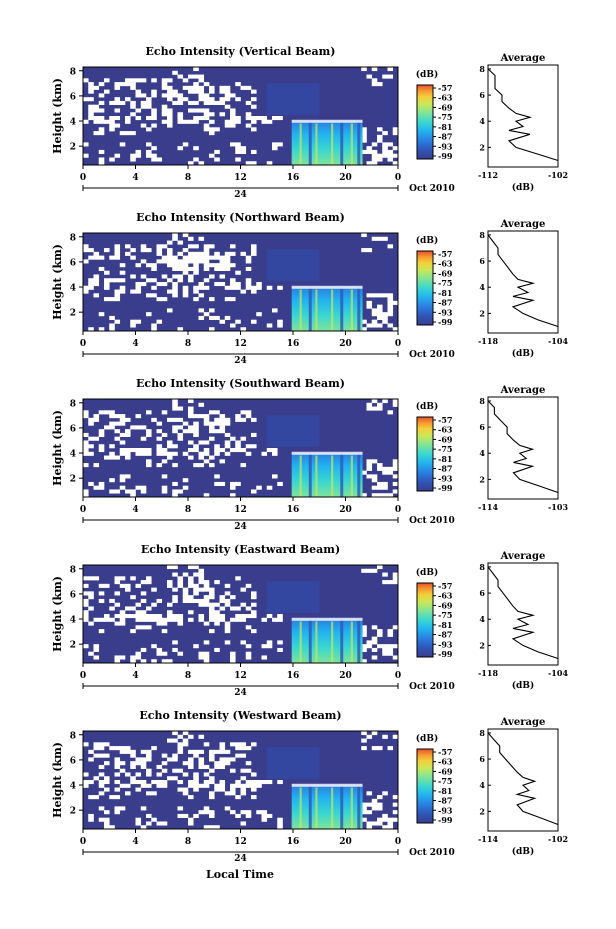  What do you see at coordinates (558, 507) in the screenshot?
I see `profile-x-tick-label: -103` at bounding box center [558, 507].